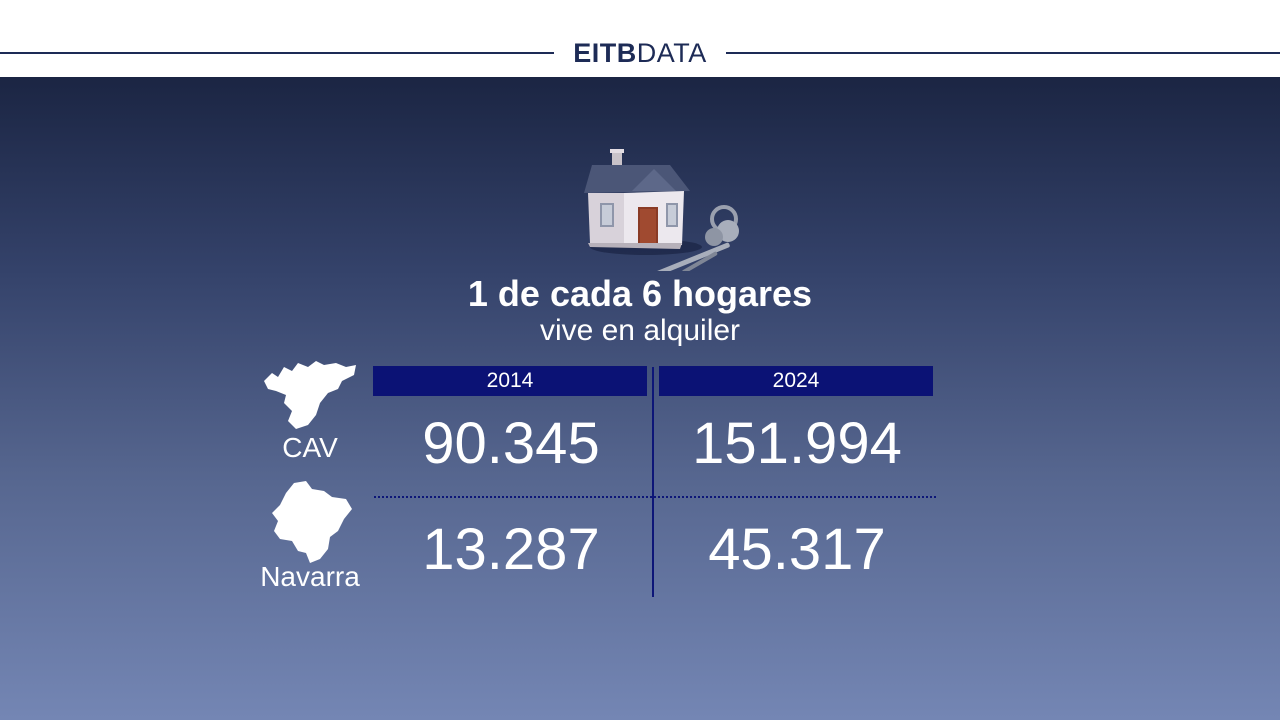 This screenshot has height=720, width=1280. Describe the element at coordinates (277, 53) in the screenshot. I see `header-rule-left` at that location.